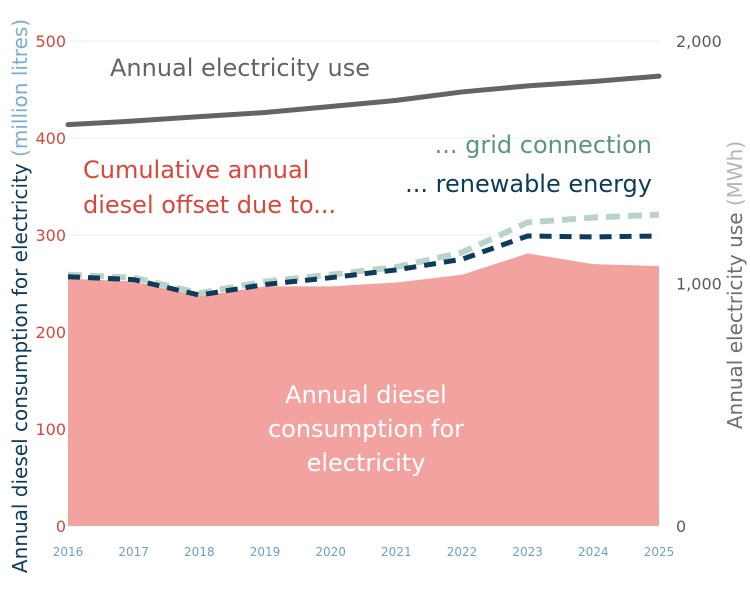  What do you see at coordinates (593, 552) in the screenshot?
I see `x-tick-label: 2024` at bounding box center [593, 552].